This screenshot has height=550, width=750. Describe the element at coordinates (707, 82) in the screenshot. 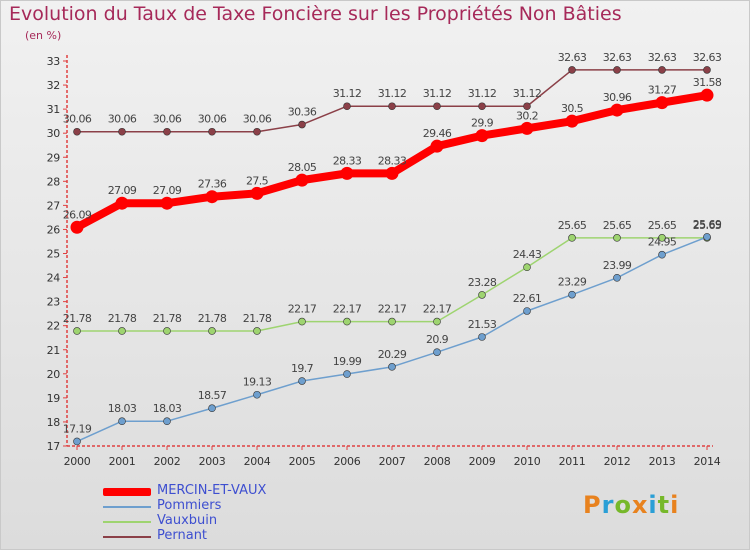

I see `data-label: 31.58` at that location.